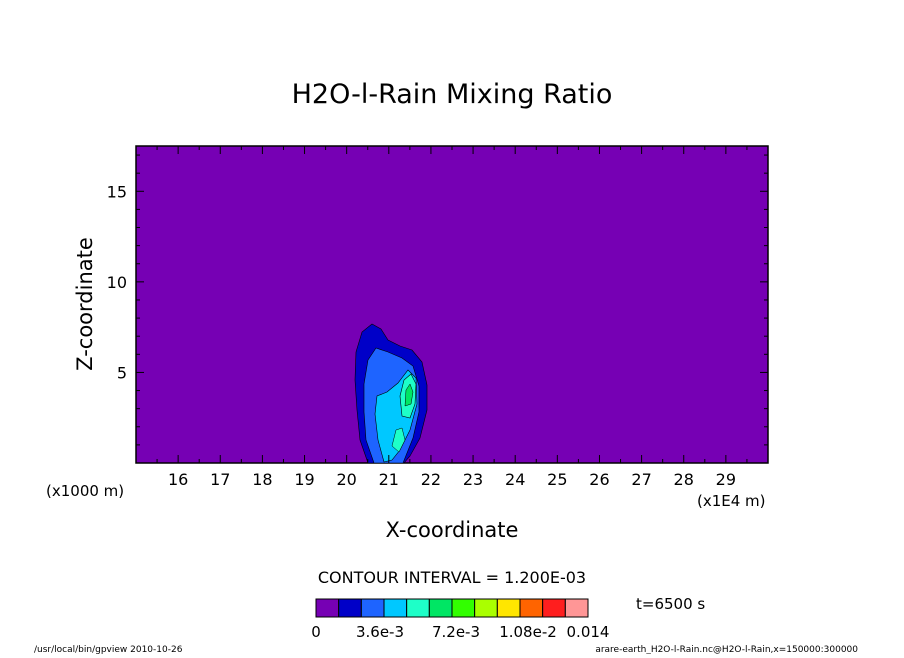 The width and height of the screenshot is (904, 658). What do you see at coordinates (452, 94) in the screenshot?
I see `chart-title: H2O-l-Rain Mixing Ratio` at bounding box center [452, 94].